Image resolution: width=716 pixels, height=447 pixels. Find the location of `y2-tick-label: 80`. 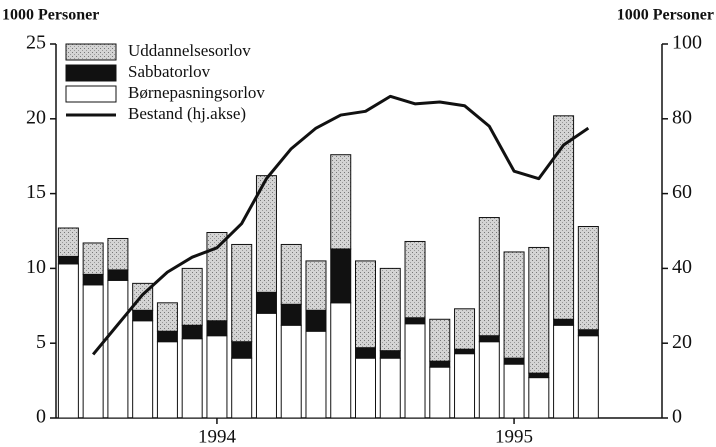

y2-tick-label: 80 is located at coordinates (682, 117).